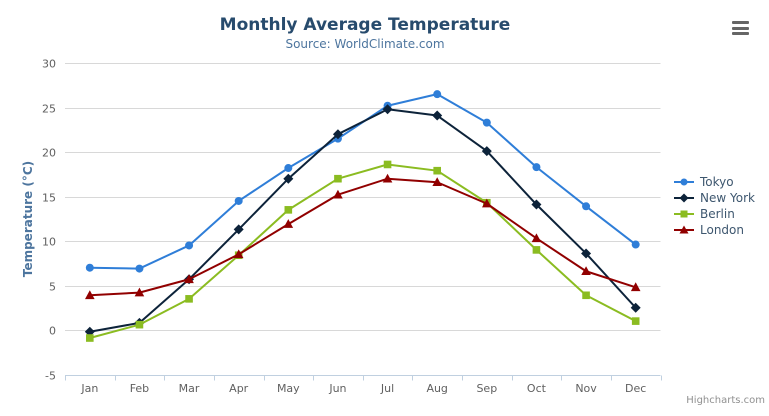  I want to click on point-new-york-nov, so click(586, 253).